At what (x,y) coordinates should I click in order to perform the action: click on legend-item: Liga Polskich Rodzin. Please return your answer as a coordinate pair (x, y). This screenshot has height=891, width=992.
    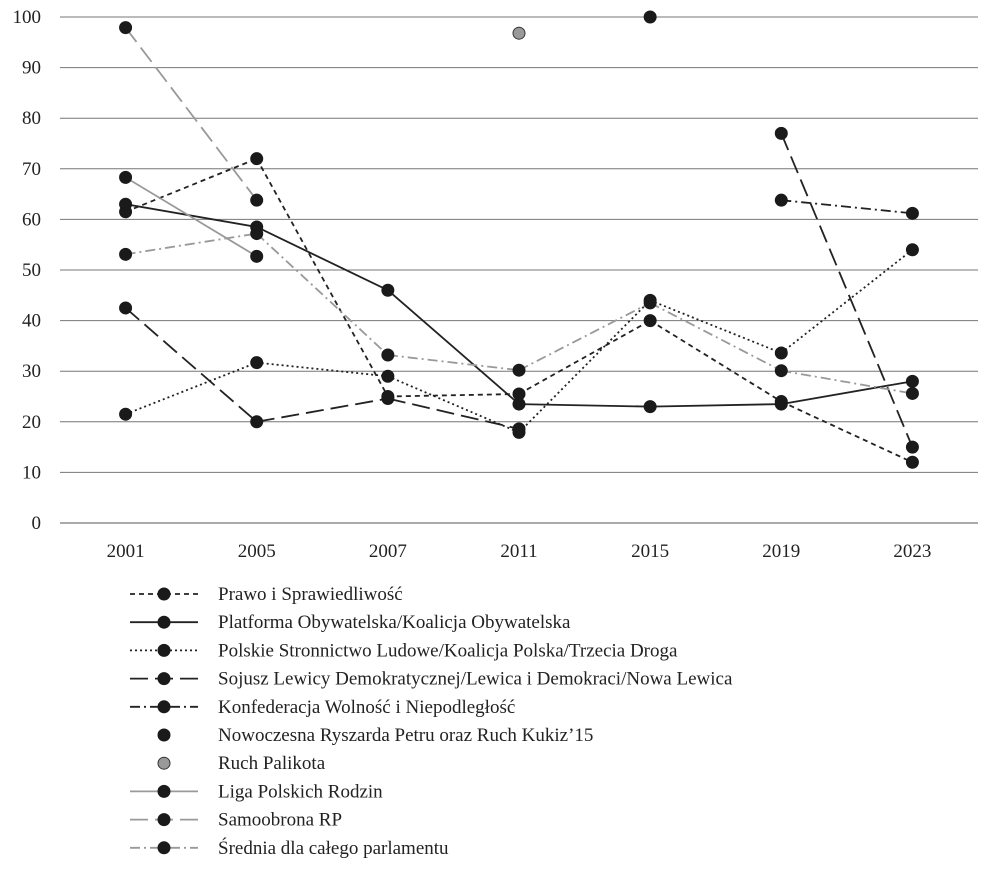
    Looking at the image, I should click on (256, 791).